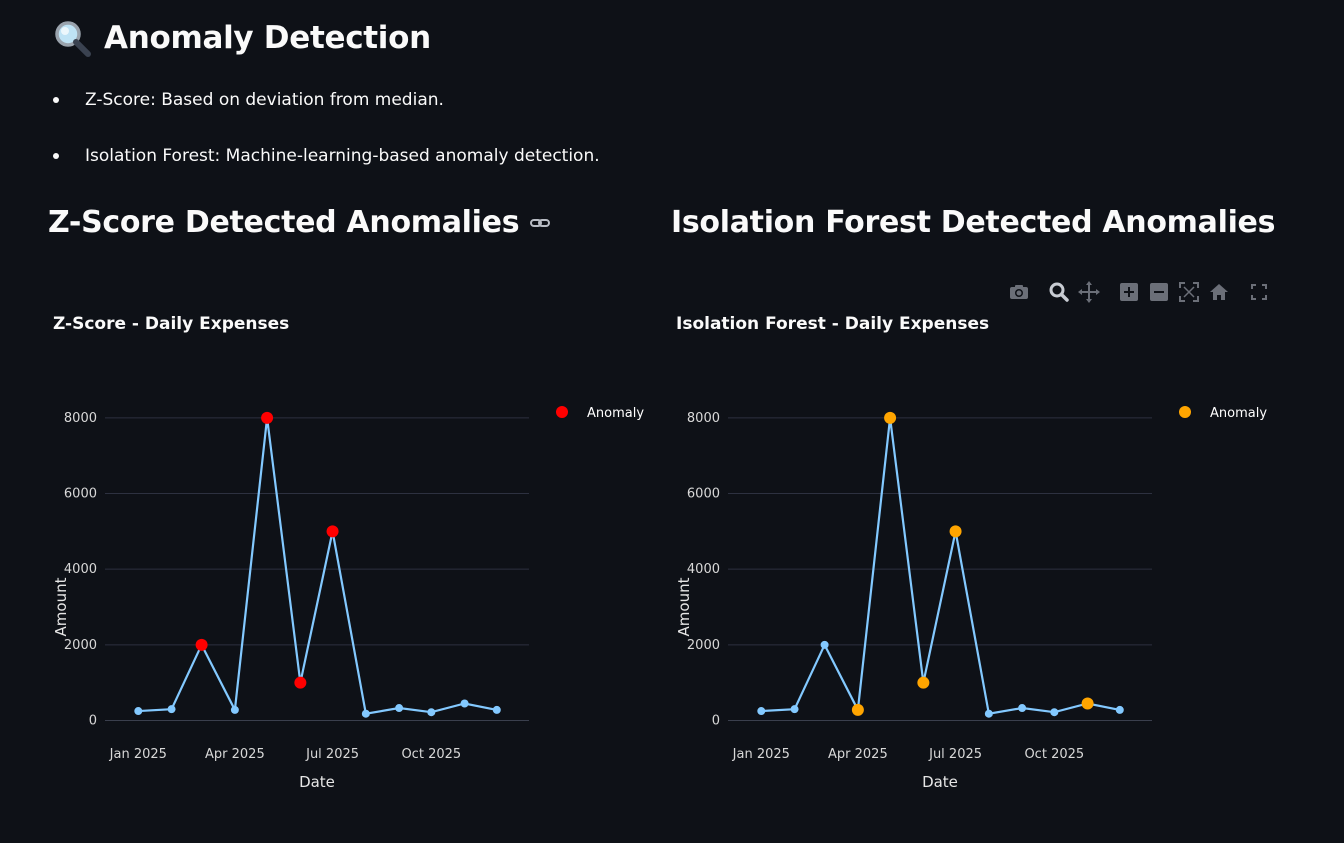 The width and height of the screenshot is (1344, 843). Describe the element at coordinates (284, 222) in the screenshot. I see `zscore-section-title: Z-Score Detected Anomalies` at that location.